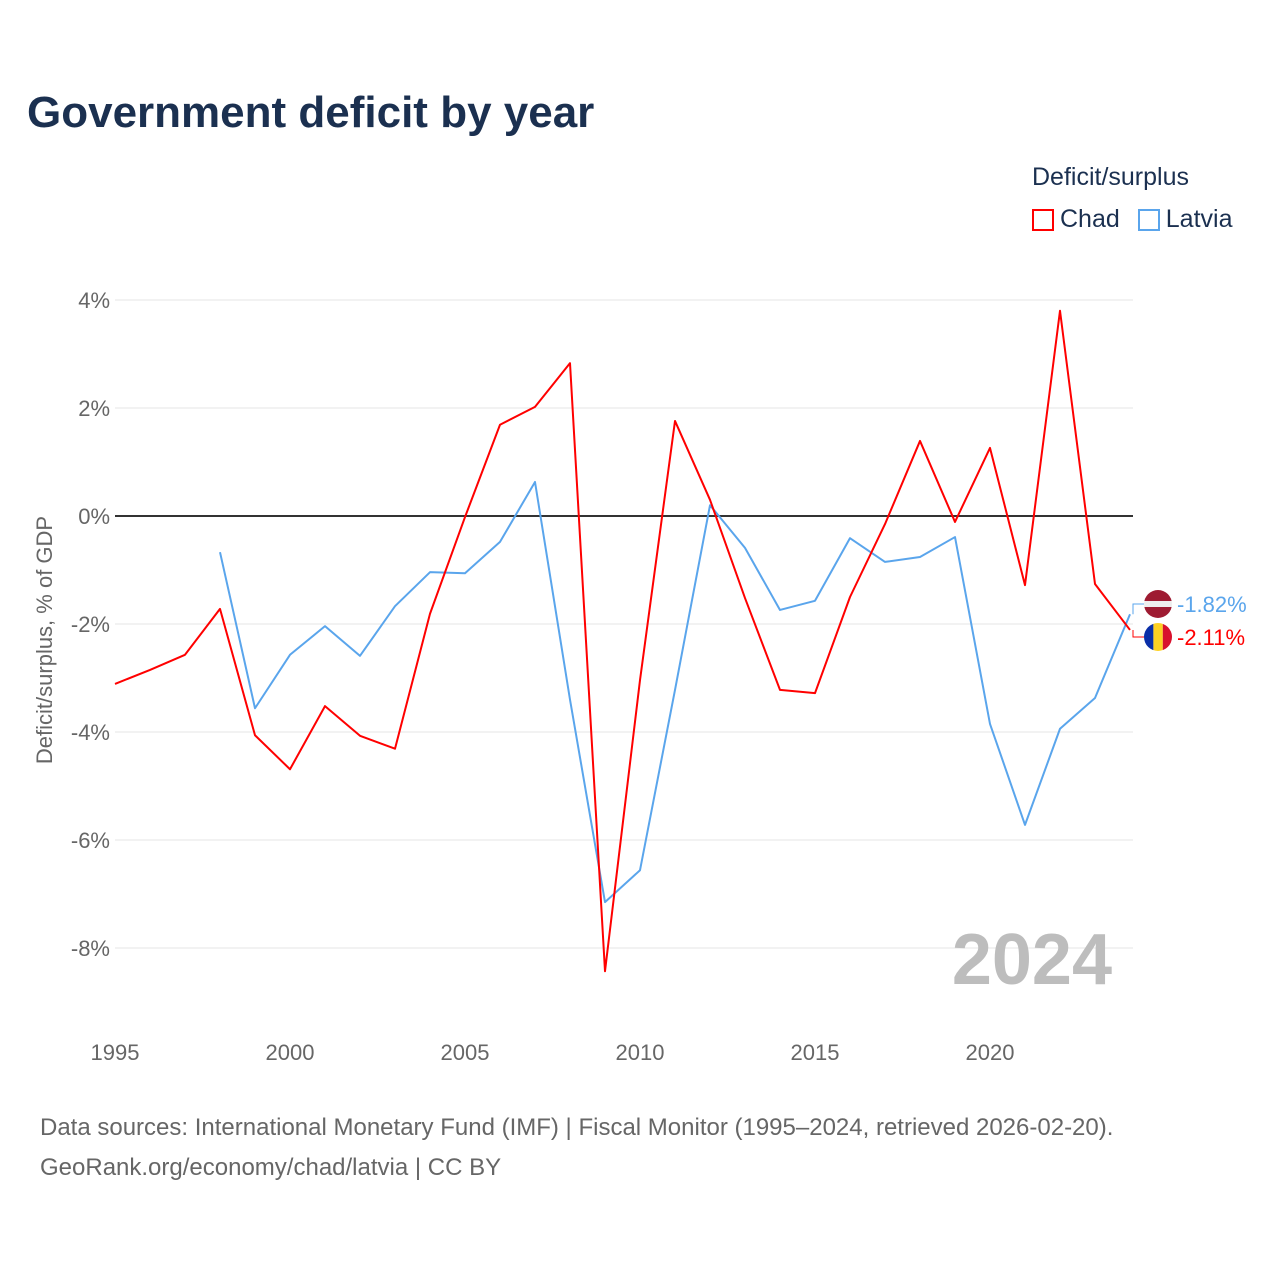  I want to click on x-tick-label: 2000, so click(290, 1052).